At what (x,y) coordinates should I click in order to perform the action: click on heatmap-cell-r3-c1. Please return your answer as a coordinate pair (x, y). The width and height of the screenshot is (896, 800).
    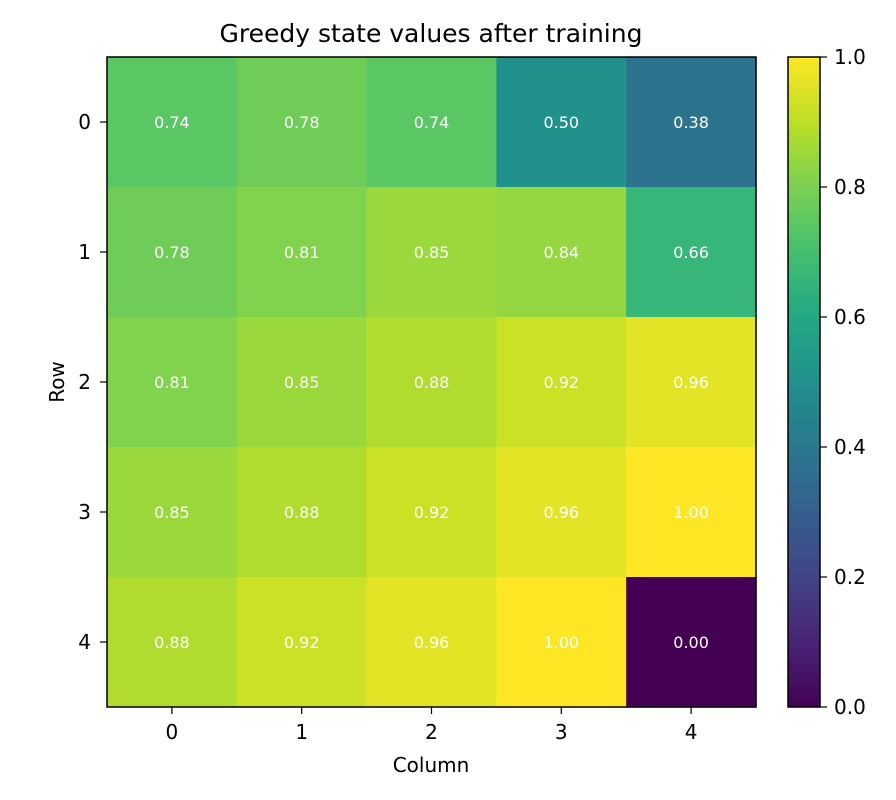
    Looking at the image, I should click on (302, 512).